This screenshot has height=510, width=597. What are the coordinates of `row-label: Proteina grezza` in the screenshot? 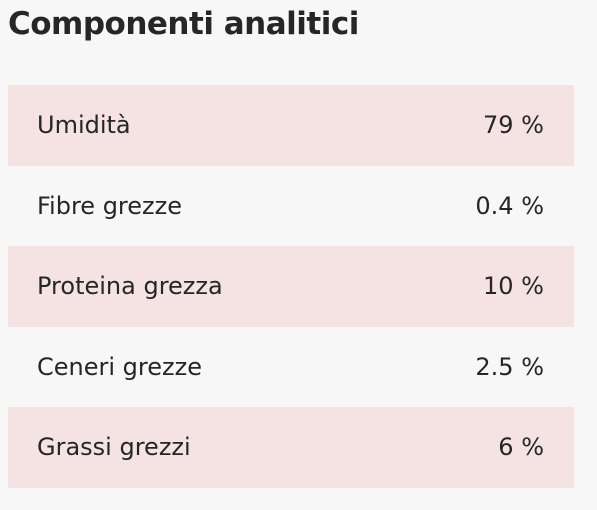 It's located at (130, 286).